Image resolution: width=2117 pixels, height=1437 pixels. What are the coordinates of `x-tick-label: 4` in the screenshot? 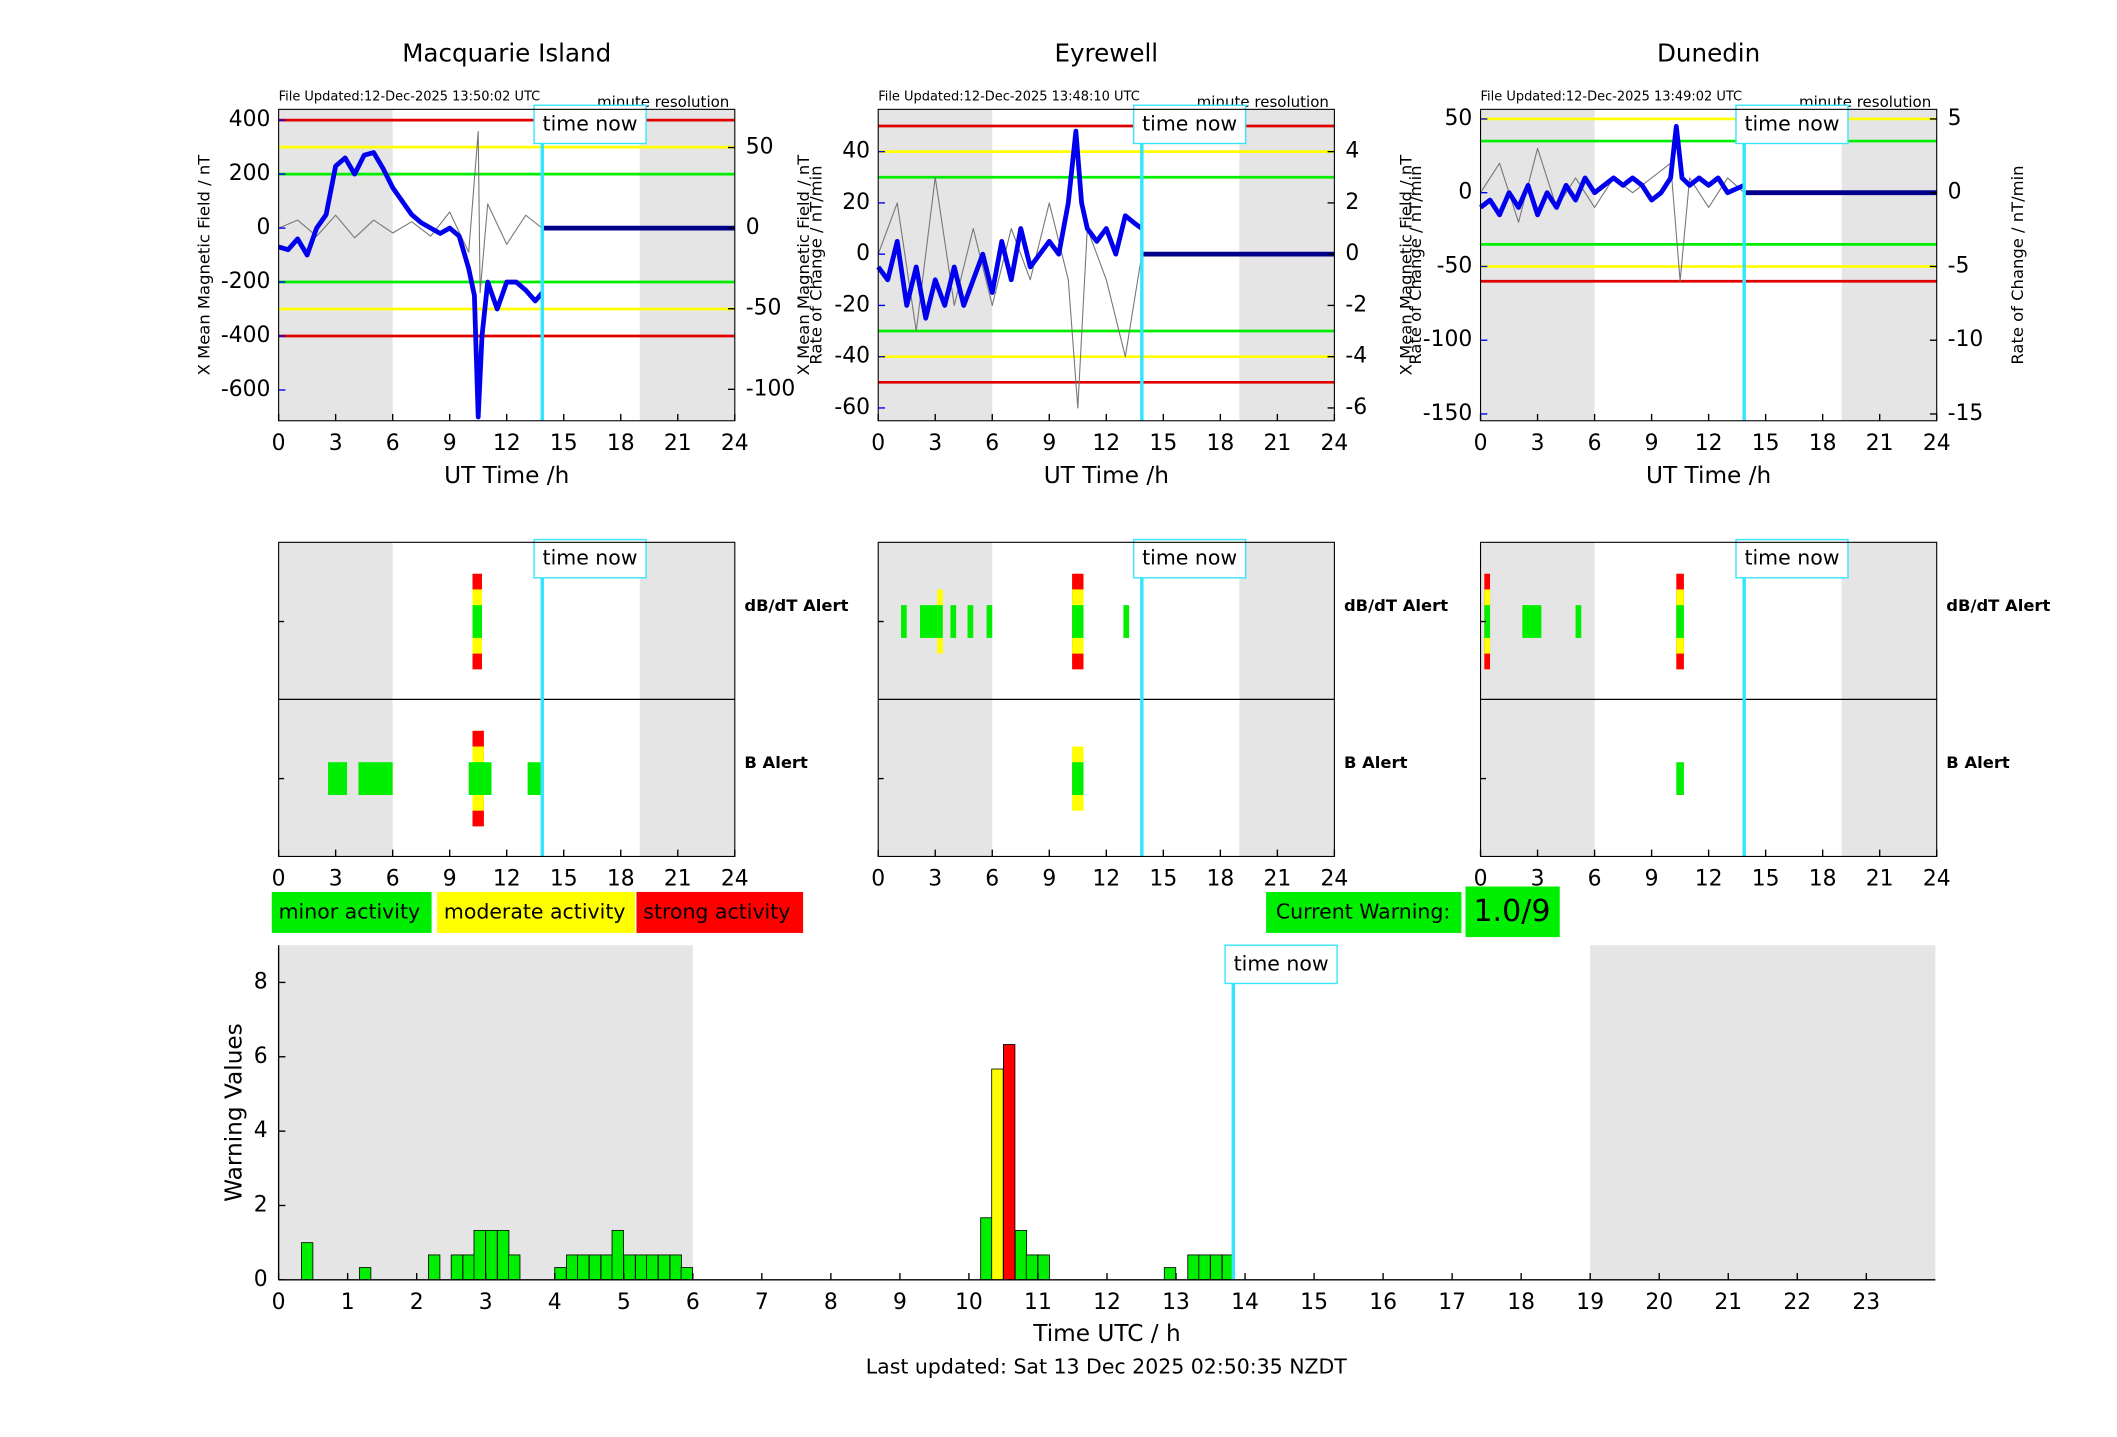 It's located at (555, 1302).